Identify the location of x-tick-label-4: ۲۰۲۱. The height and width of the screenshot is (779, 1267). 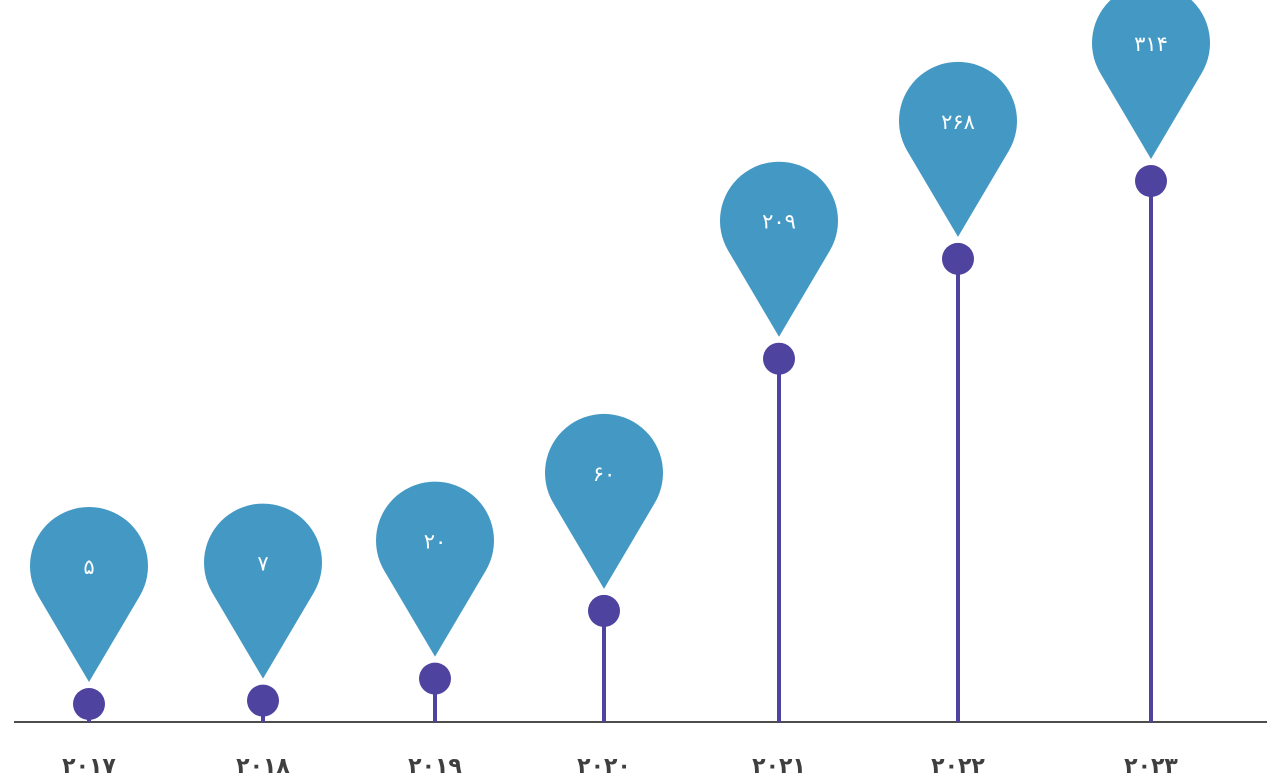
(779, 766).